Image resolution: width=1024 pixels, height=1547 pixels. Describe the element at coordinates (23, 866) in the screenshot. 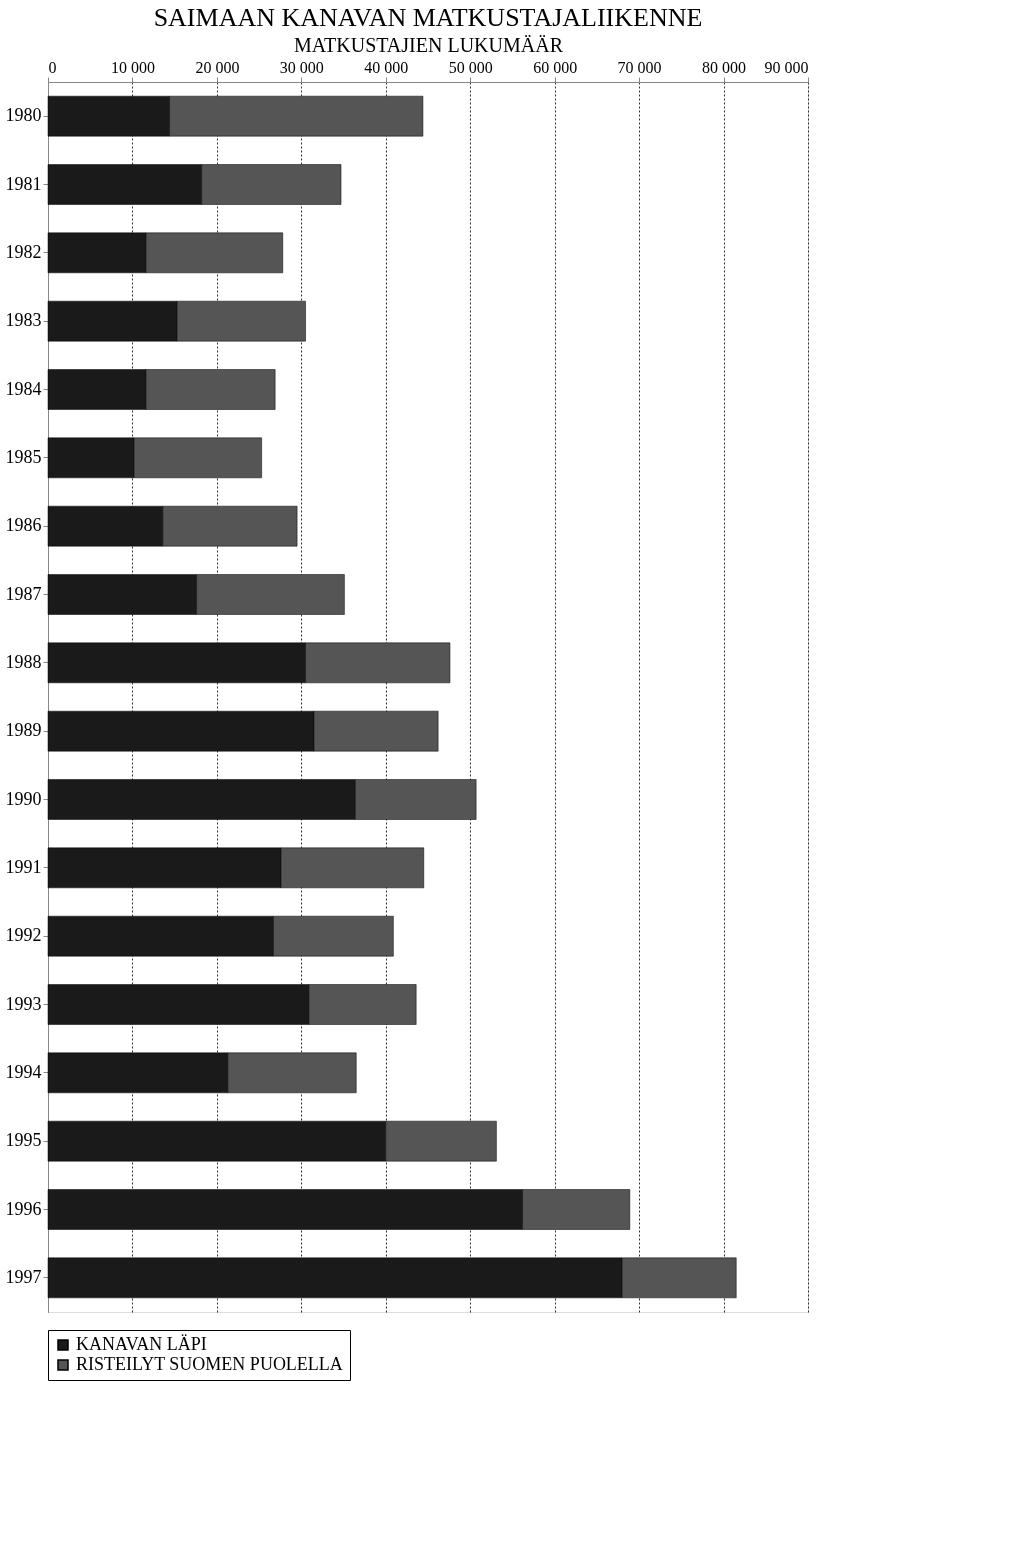

I see `y-tick-label: 1991` at that location.